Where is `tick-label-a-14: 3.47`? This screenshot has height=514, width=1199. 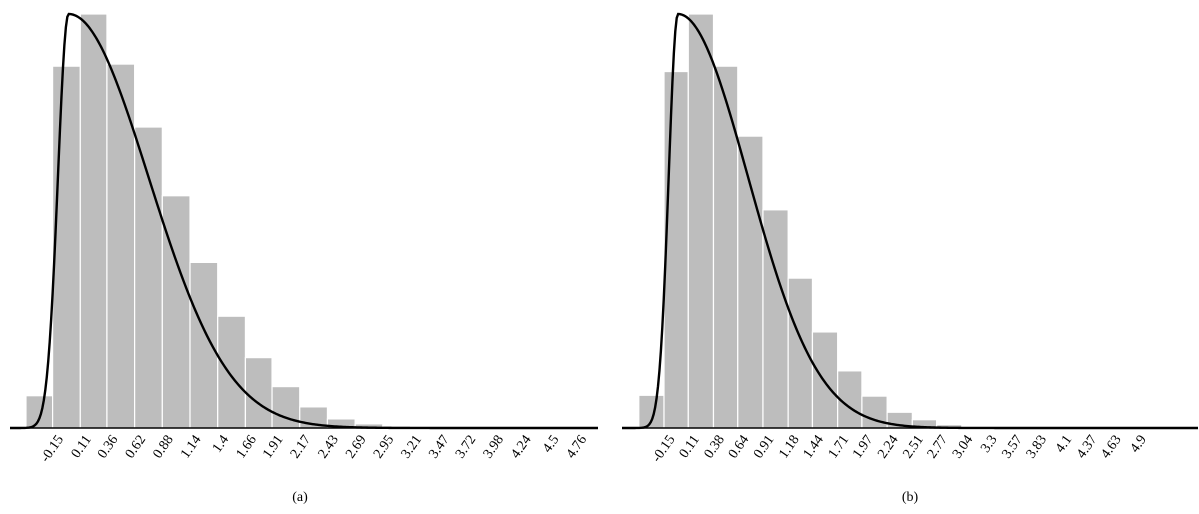 tick-label-a-14: 3.47 is located at coordinates (439, 447).